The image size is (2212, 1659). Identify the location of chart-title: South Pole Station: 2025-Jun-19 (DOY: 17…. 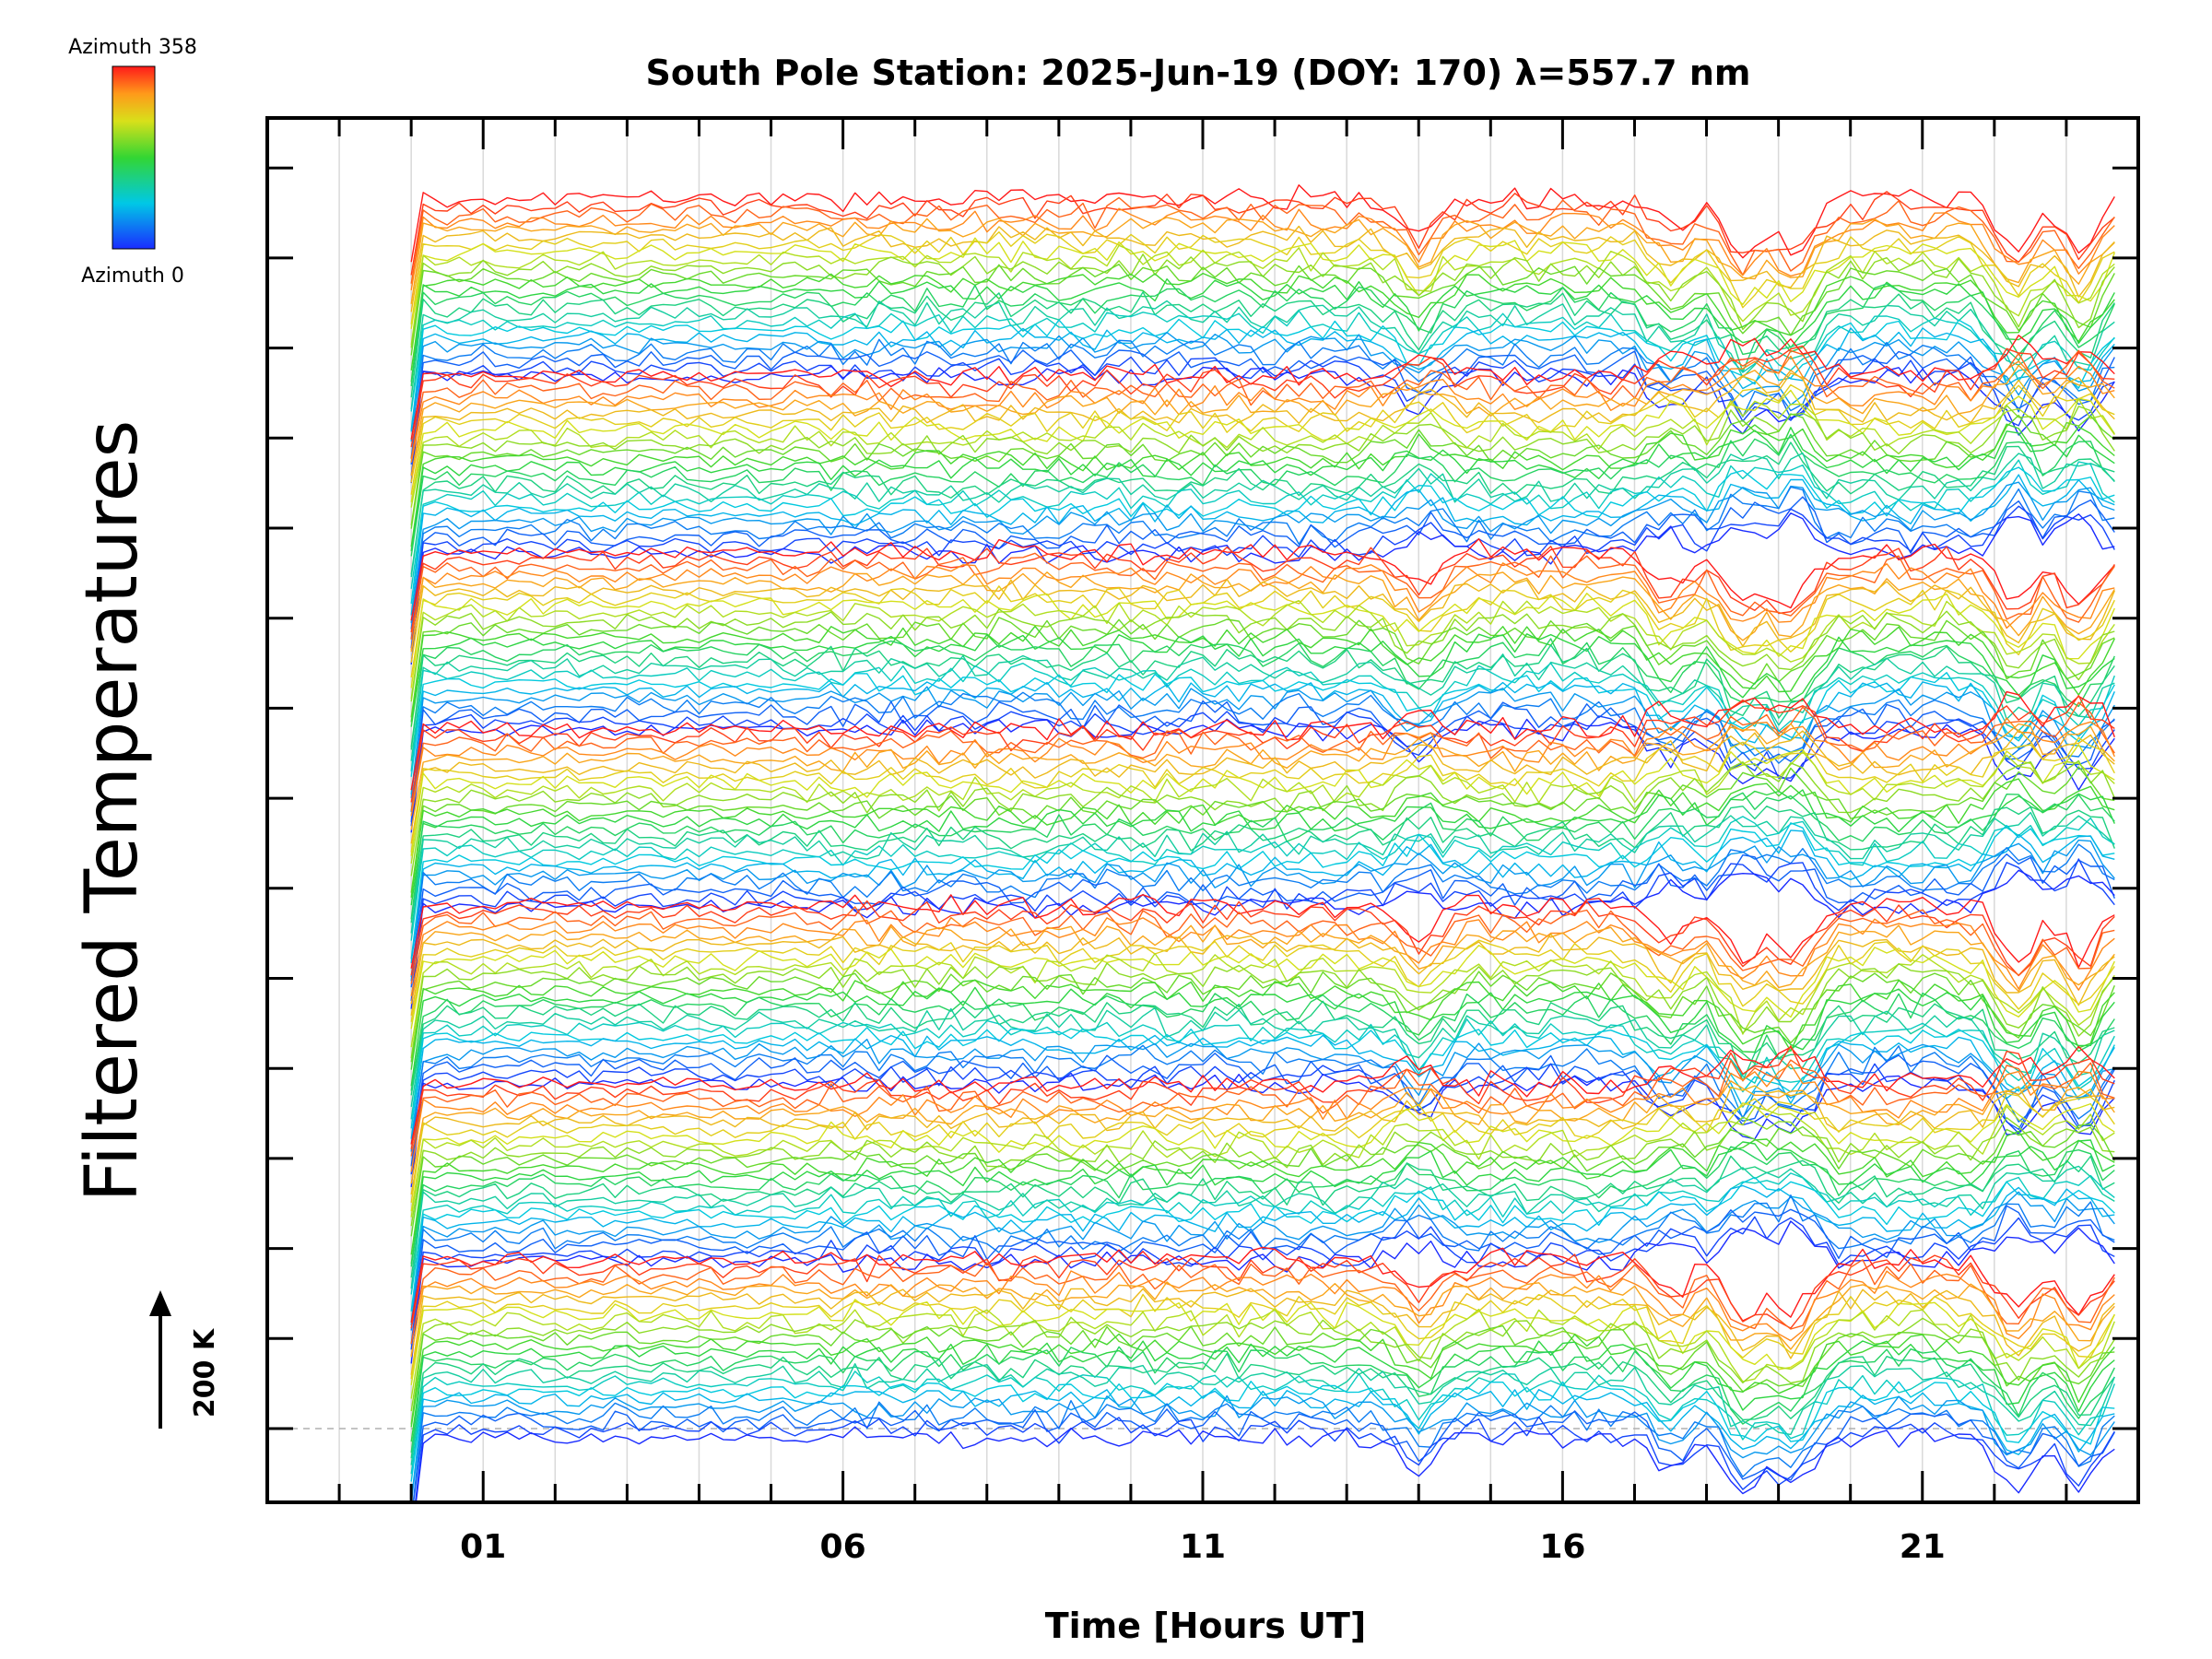
(1198, 73).